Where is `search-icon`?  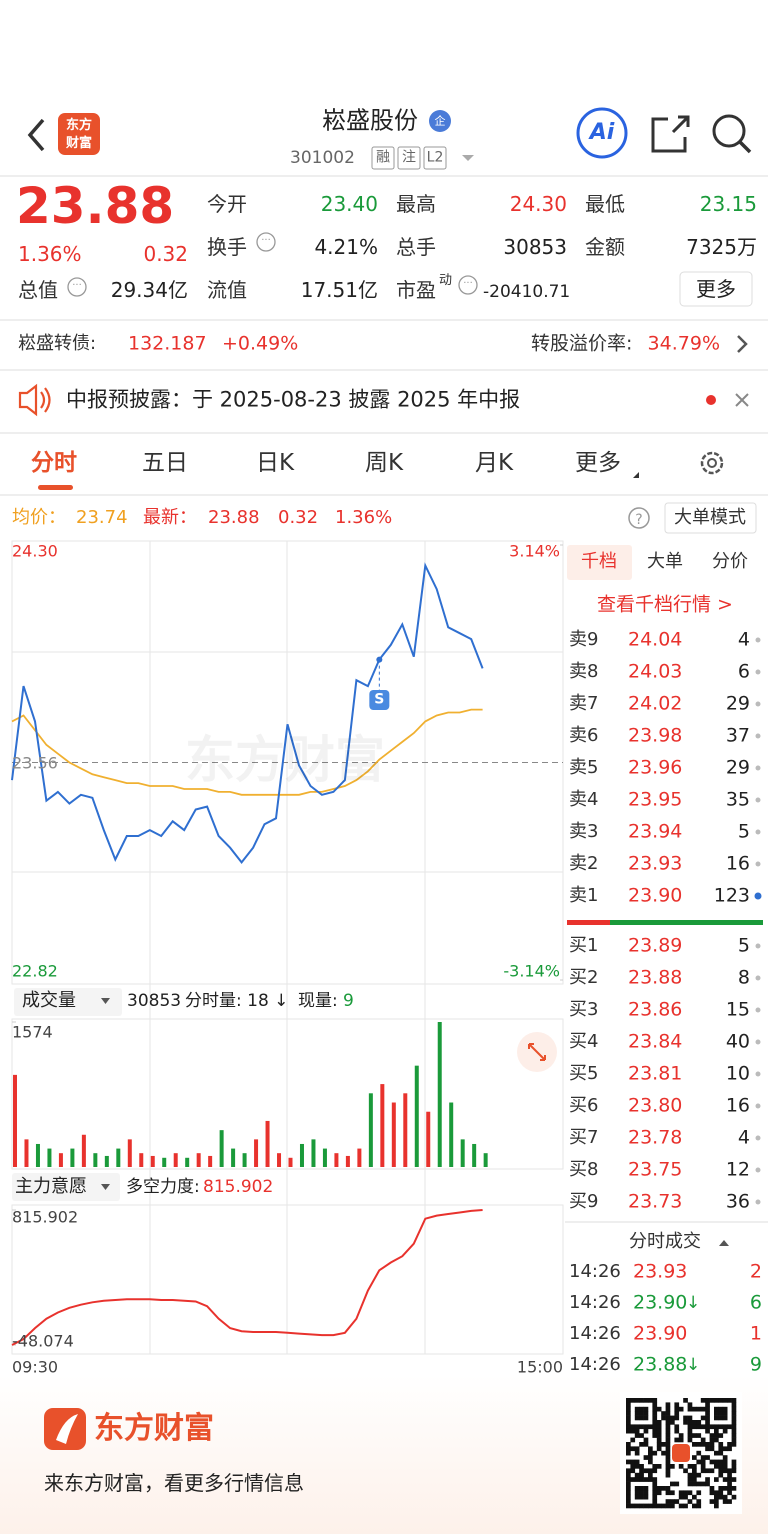 search-icon is located at coordinates (729, 131).